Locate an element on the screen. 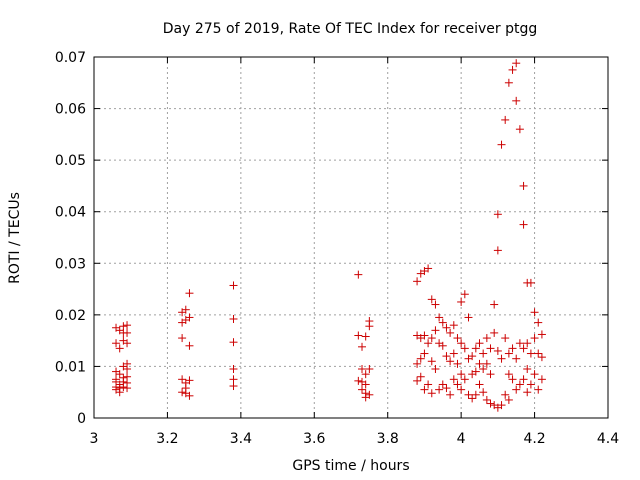 The image size is (640, 480). y-tick-label: 0.06 is located at coordinates (70, 110).